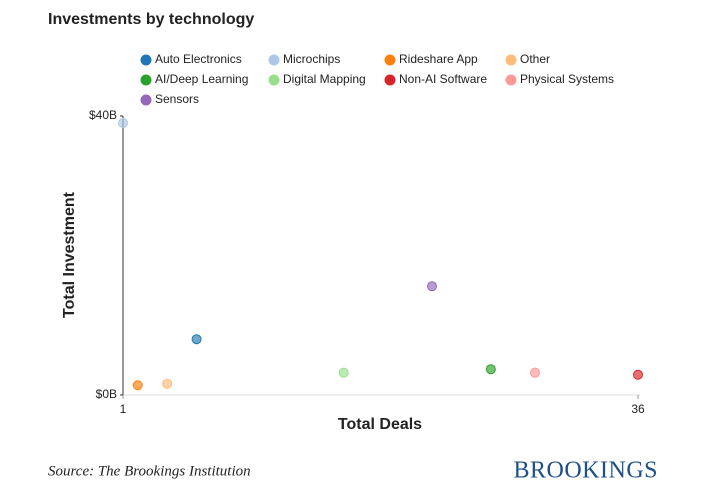 Image resolution: width=719 pixels, height=494 pixels. Describe the element at coordinates (567, 79) in the screenshot. I see `legend-label: Physical Systems` at that location.